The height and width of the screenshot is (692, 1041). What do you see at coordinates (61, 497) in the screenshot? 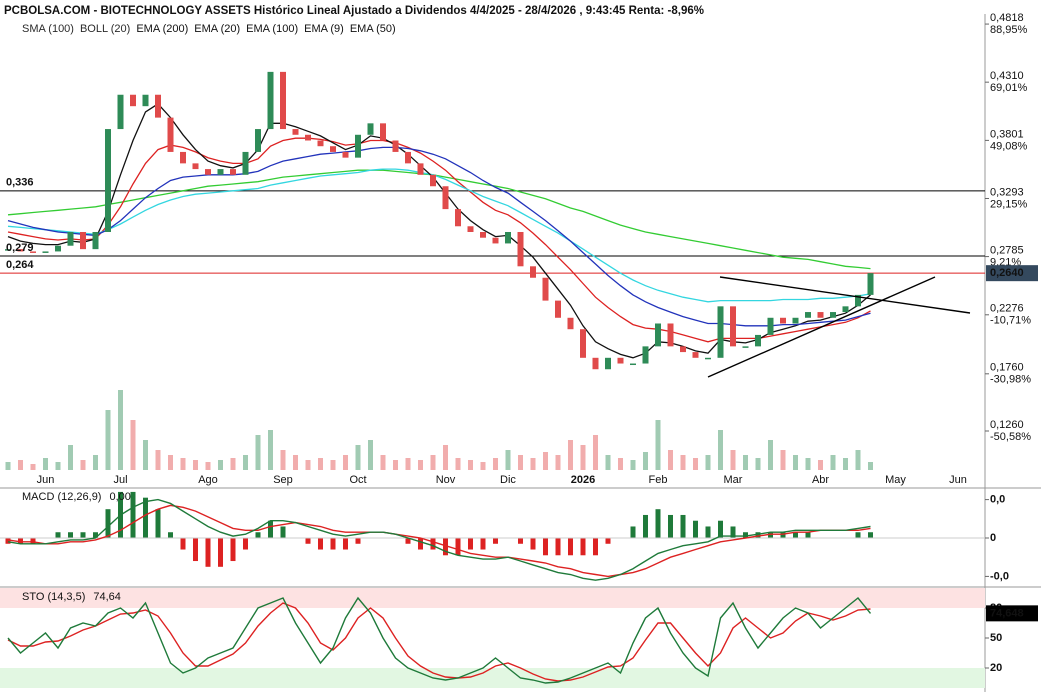
I see `panel-title: MACD (12,26,9)` at bounding box center [61, 497].